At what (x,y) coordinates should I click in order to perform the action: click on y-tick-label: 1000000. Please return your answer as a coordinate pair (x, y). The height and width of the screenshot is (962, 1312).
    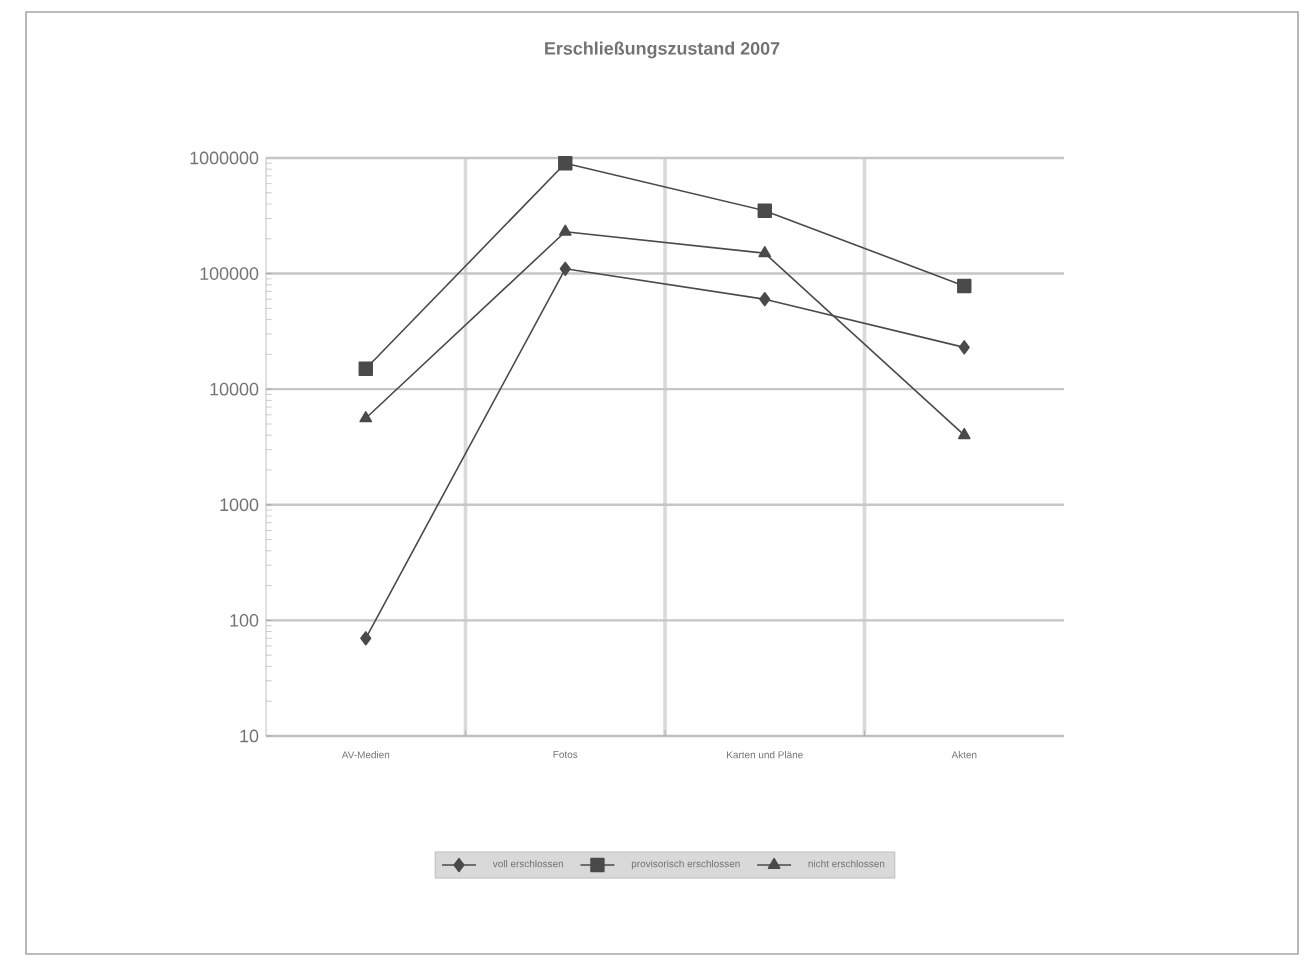
    Looking at the image, I should click on (224, 158).